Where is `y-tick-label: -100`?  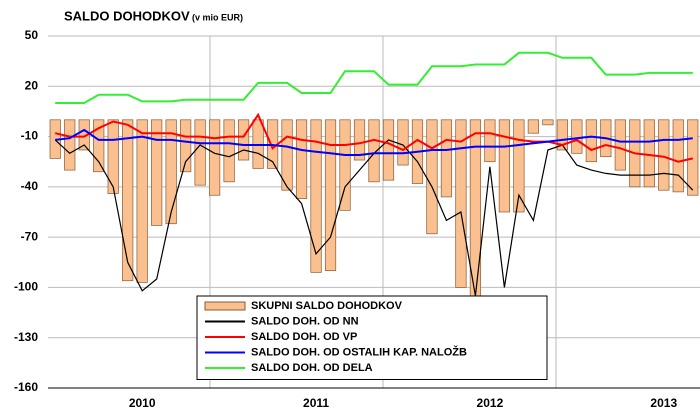
y-tick-label: -100 is located at coordinates (26, 287).